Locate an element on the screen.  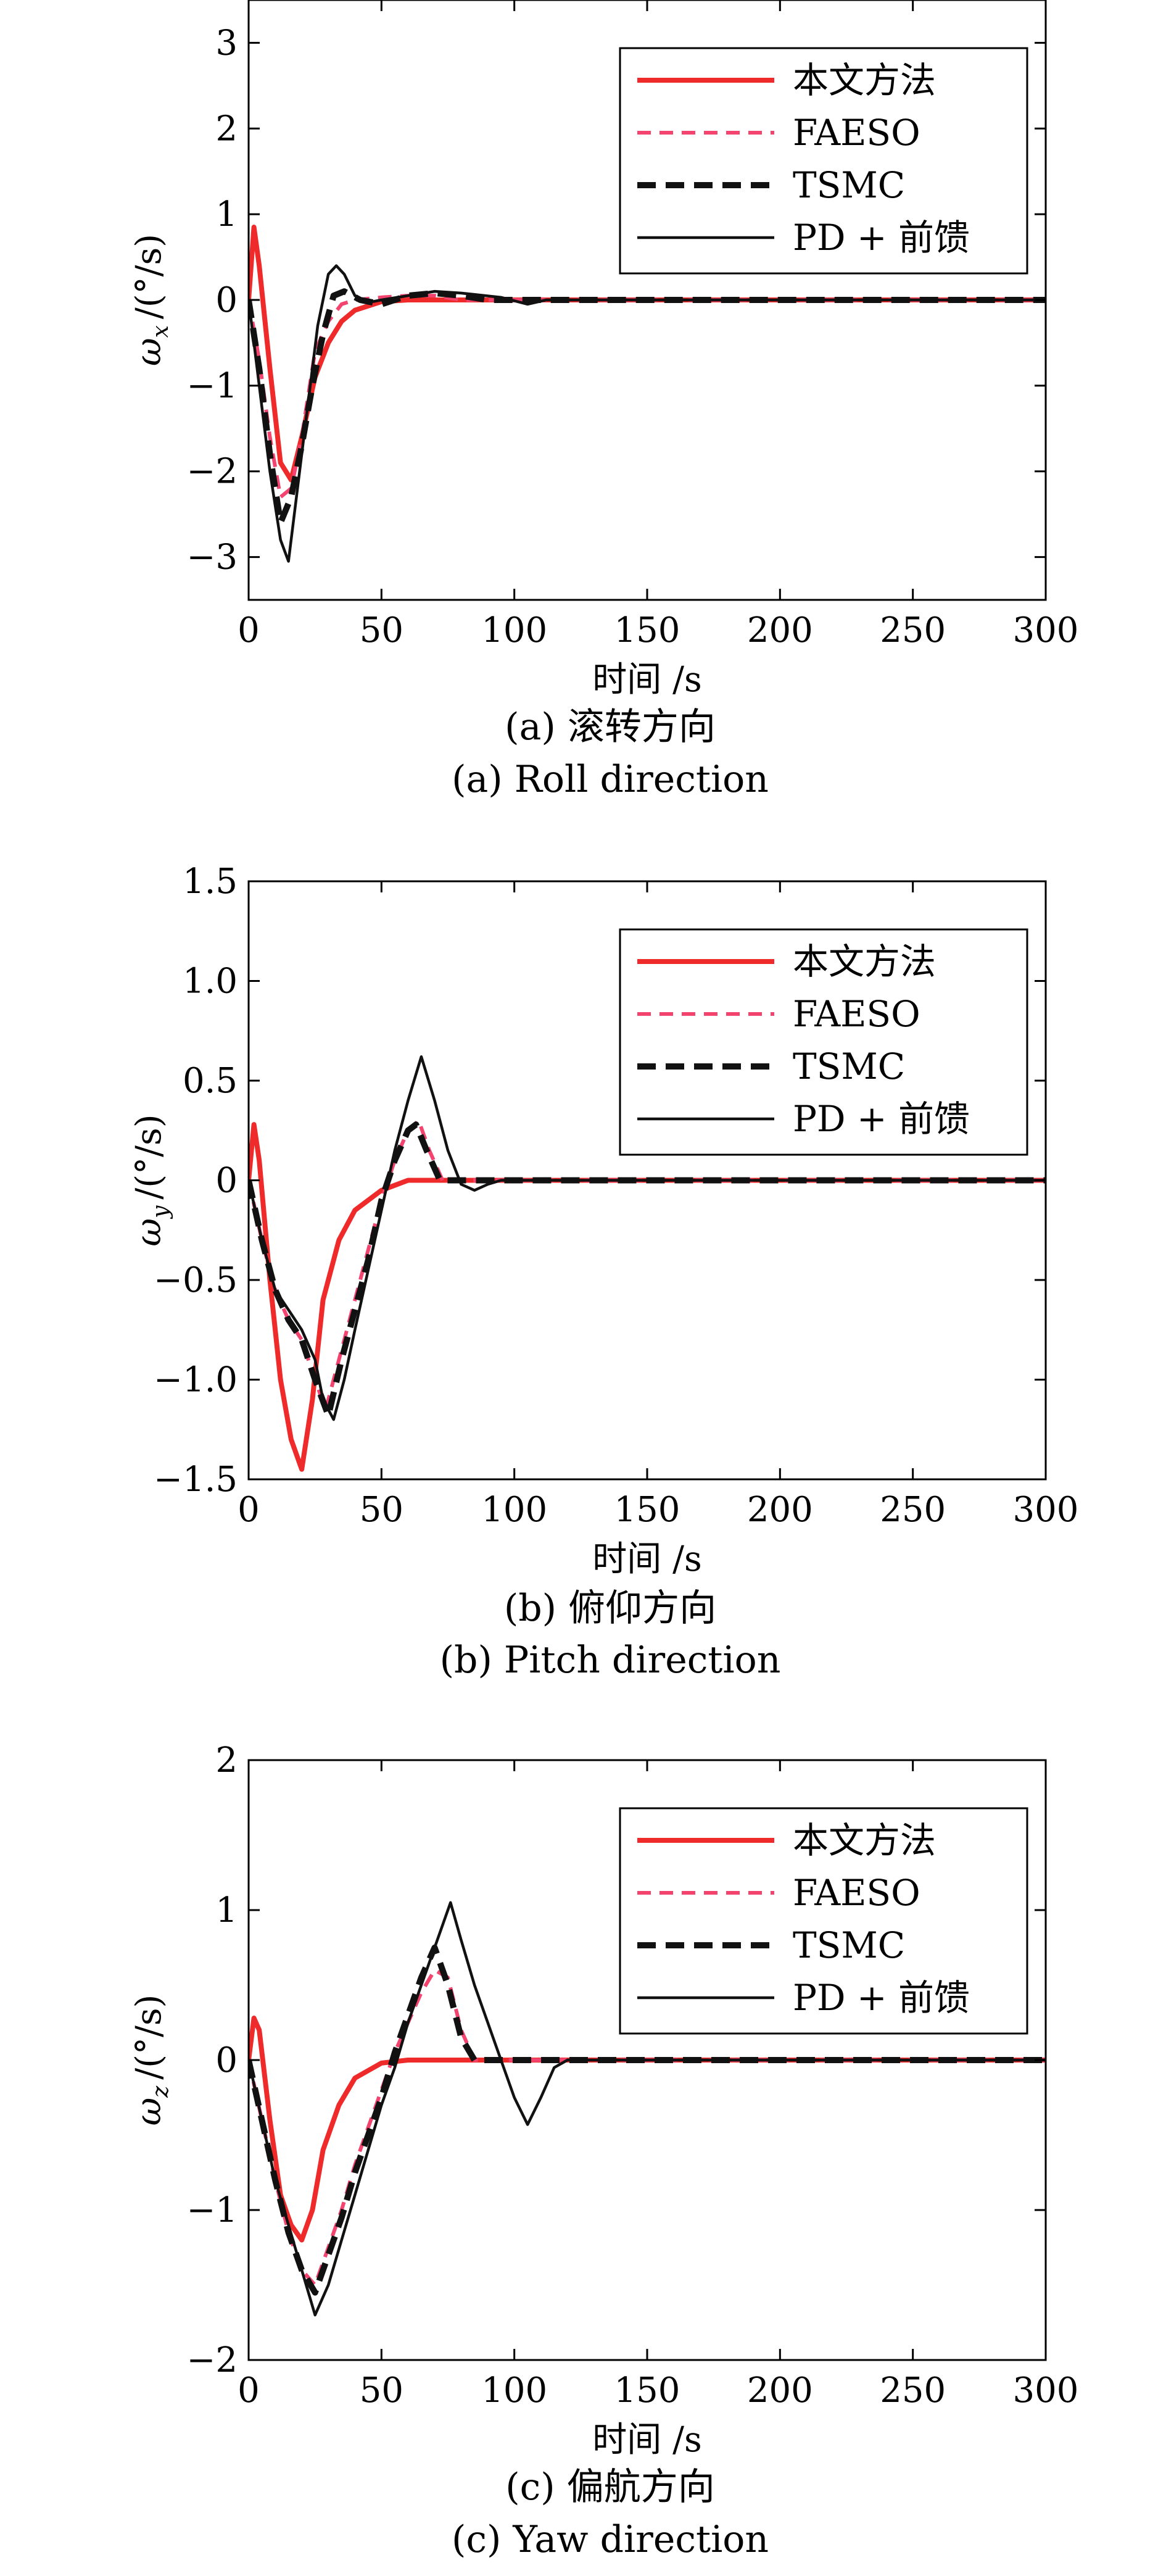
caption-english: (b) Pitch direction is located at coordinates (610, 1660).